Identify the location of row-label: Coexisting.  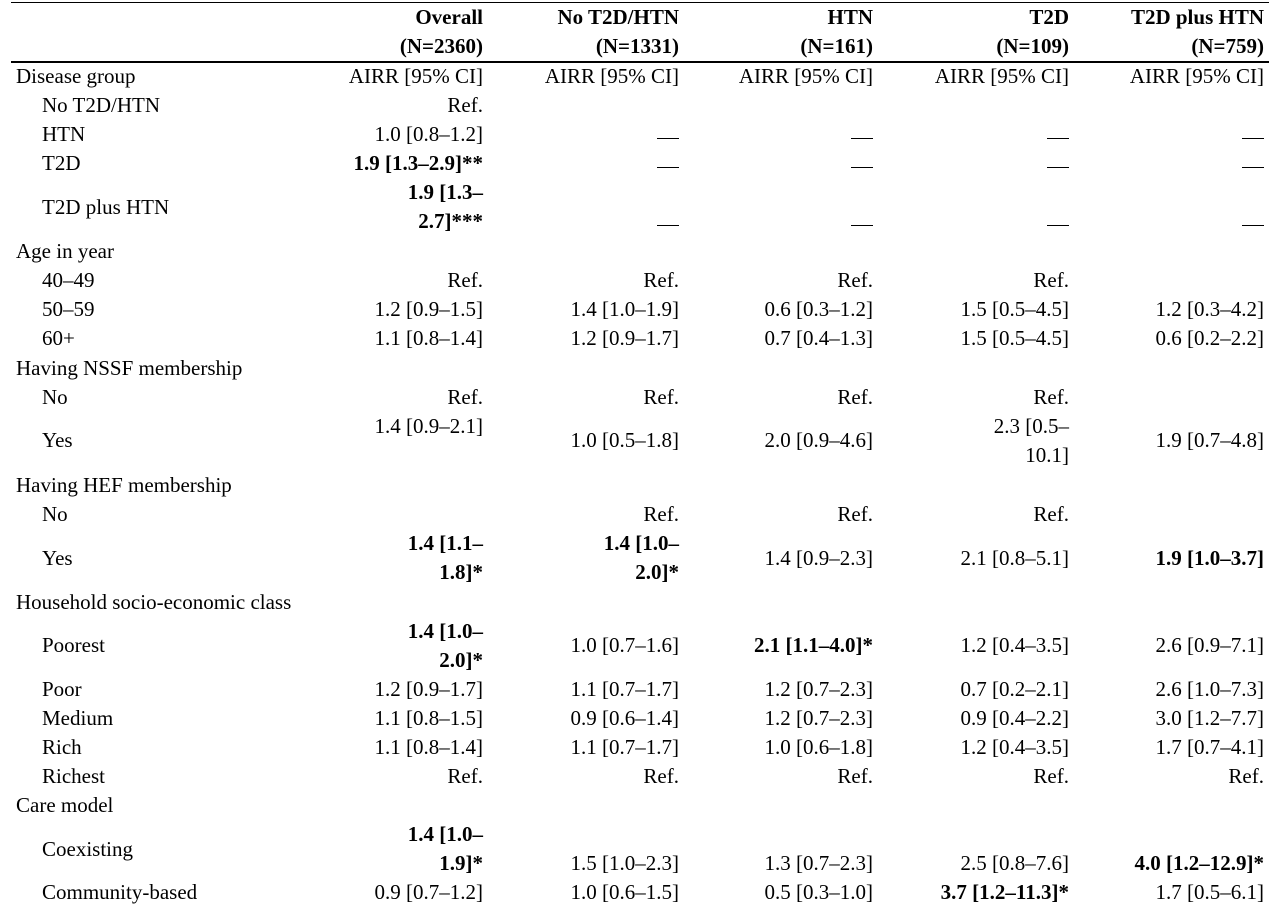
(88, 849).